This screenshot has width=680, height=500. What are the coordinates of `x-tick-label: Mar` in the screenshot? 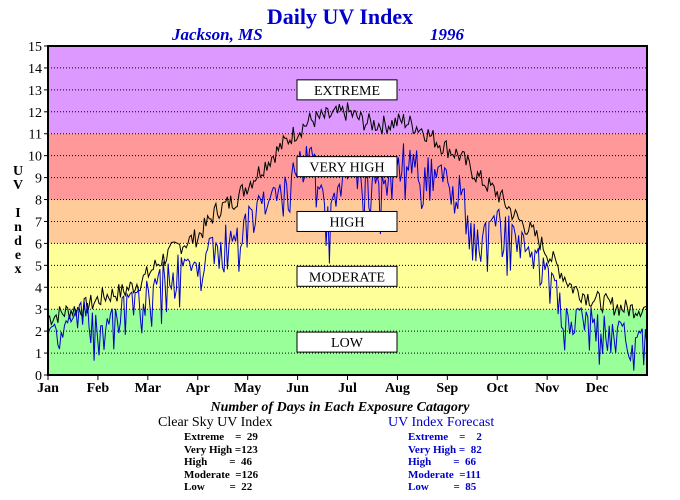 It's located at (148, 388).